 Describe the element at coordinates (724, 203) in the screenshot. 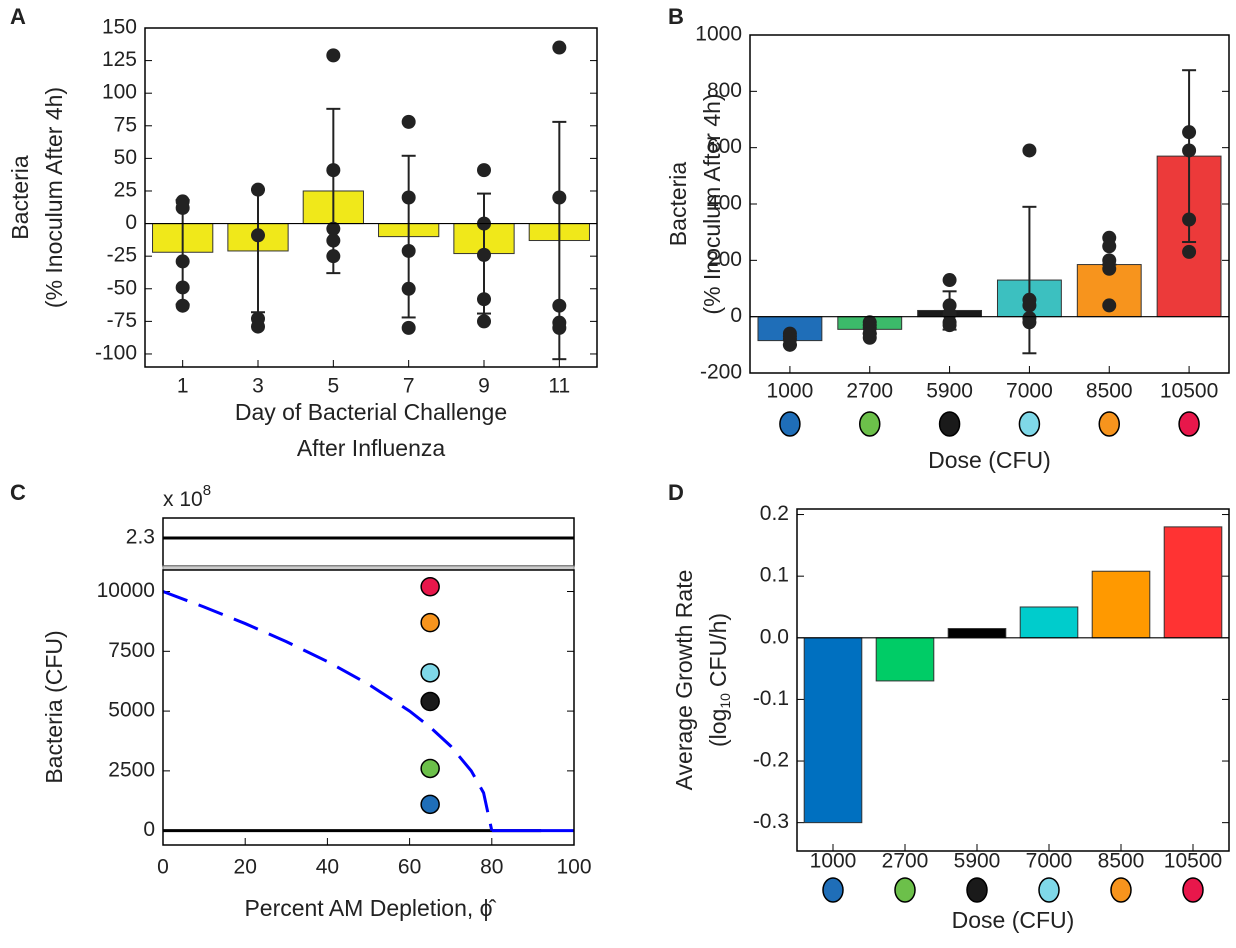

I see `y-tick-label: 400` at that location.